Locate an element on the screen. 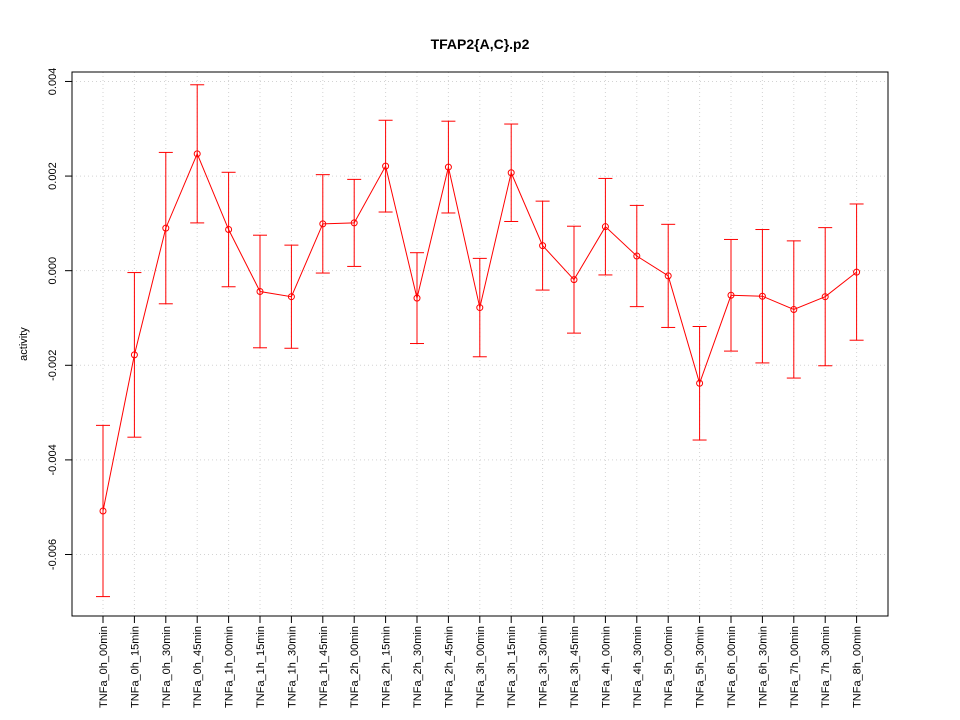  x-tick-label: TNFa_3h_30min is located at coordinates (544, 667).